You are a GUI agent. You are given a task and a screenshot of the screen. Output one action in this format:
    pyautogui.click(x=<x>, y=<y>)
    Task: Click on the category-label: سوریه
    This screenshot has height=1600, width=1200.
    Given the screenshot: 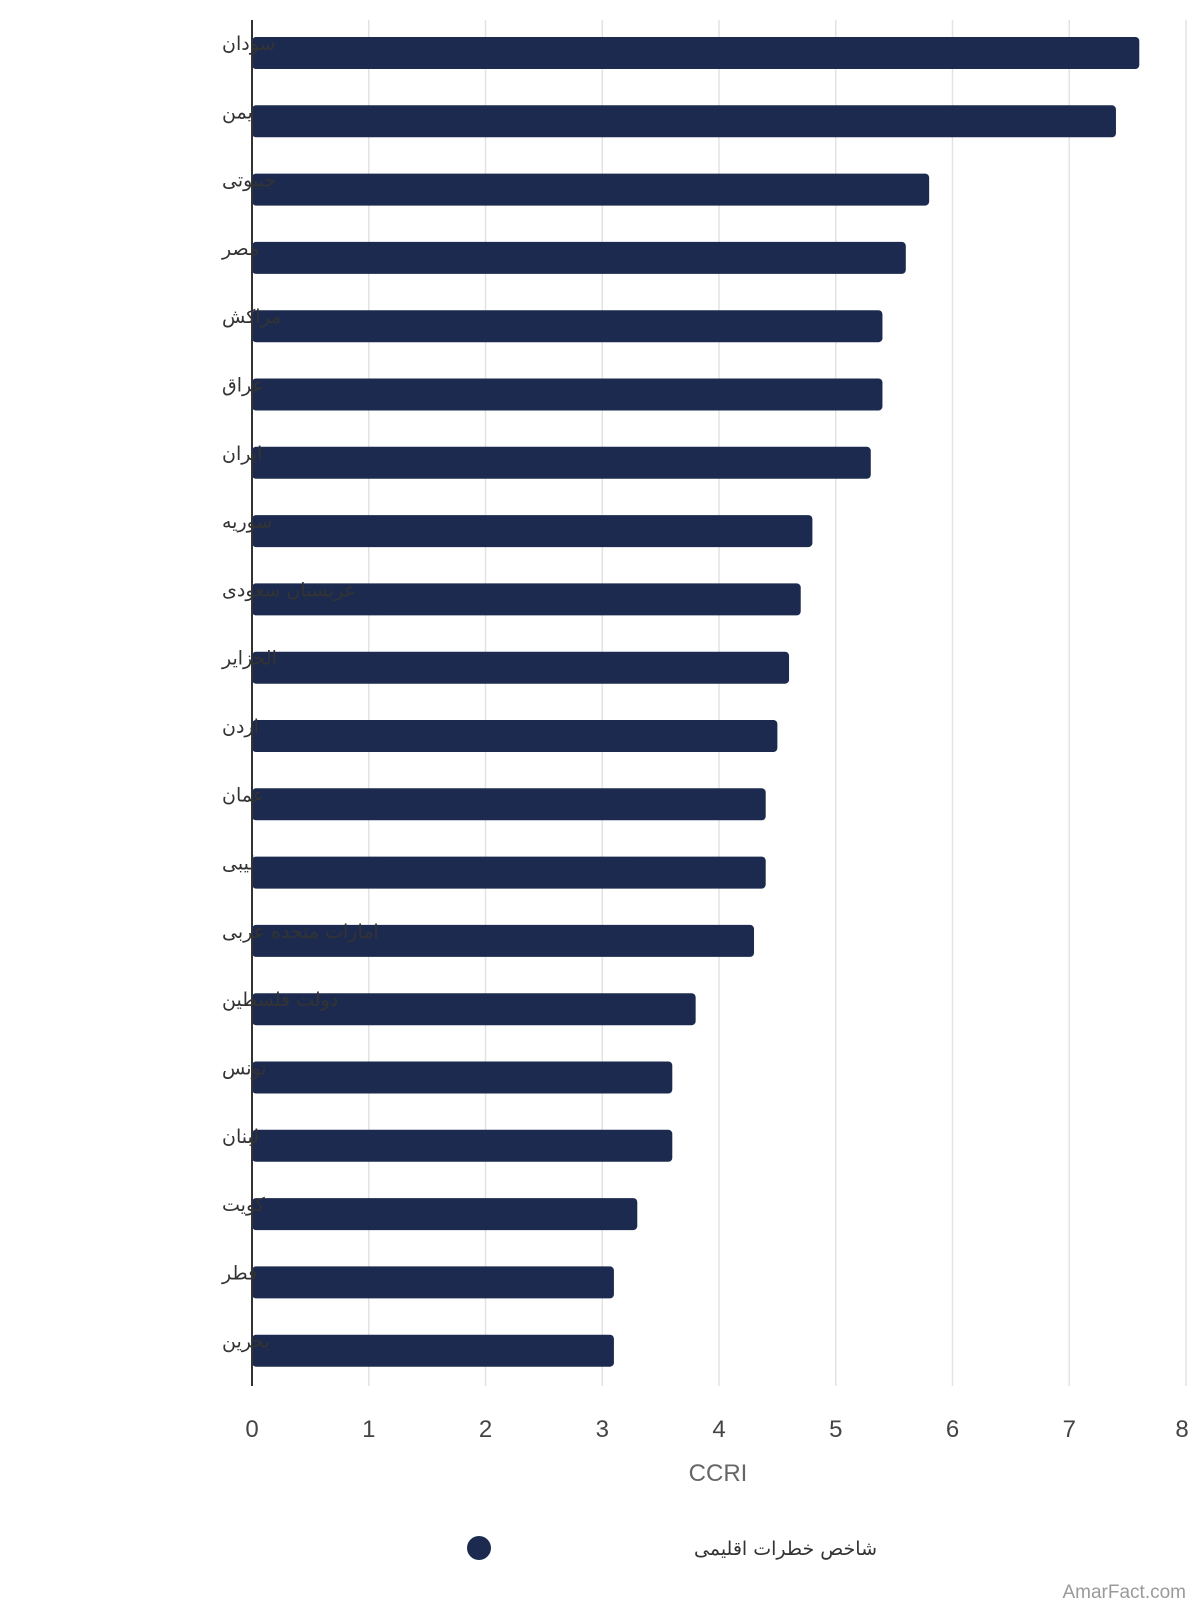 What is the action you would take?
    pyautogui.click(x=247, y=522)
    